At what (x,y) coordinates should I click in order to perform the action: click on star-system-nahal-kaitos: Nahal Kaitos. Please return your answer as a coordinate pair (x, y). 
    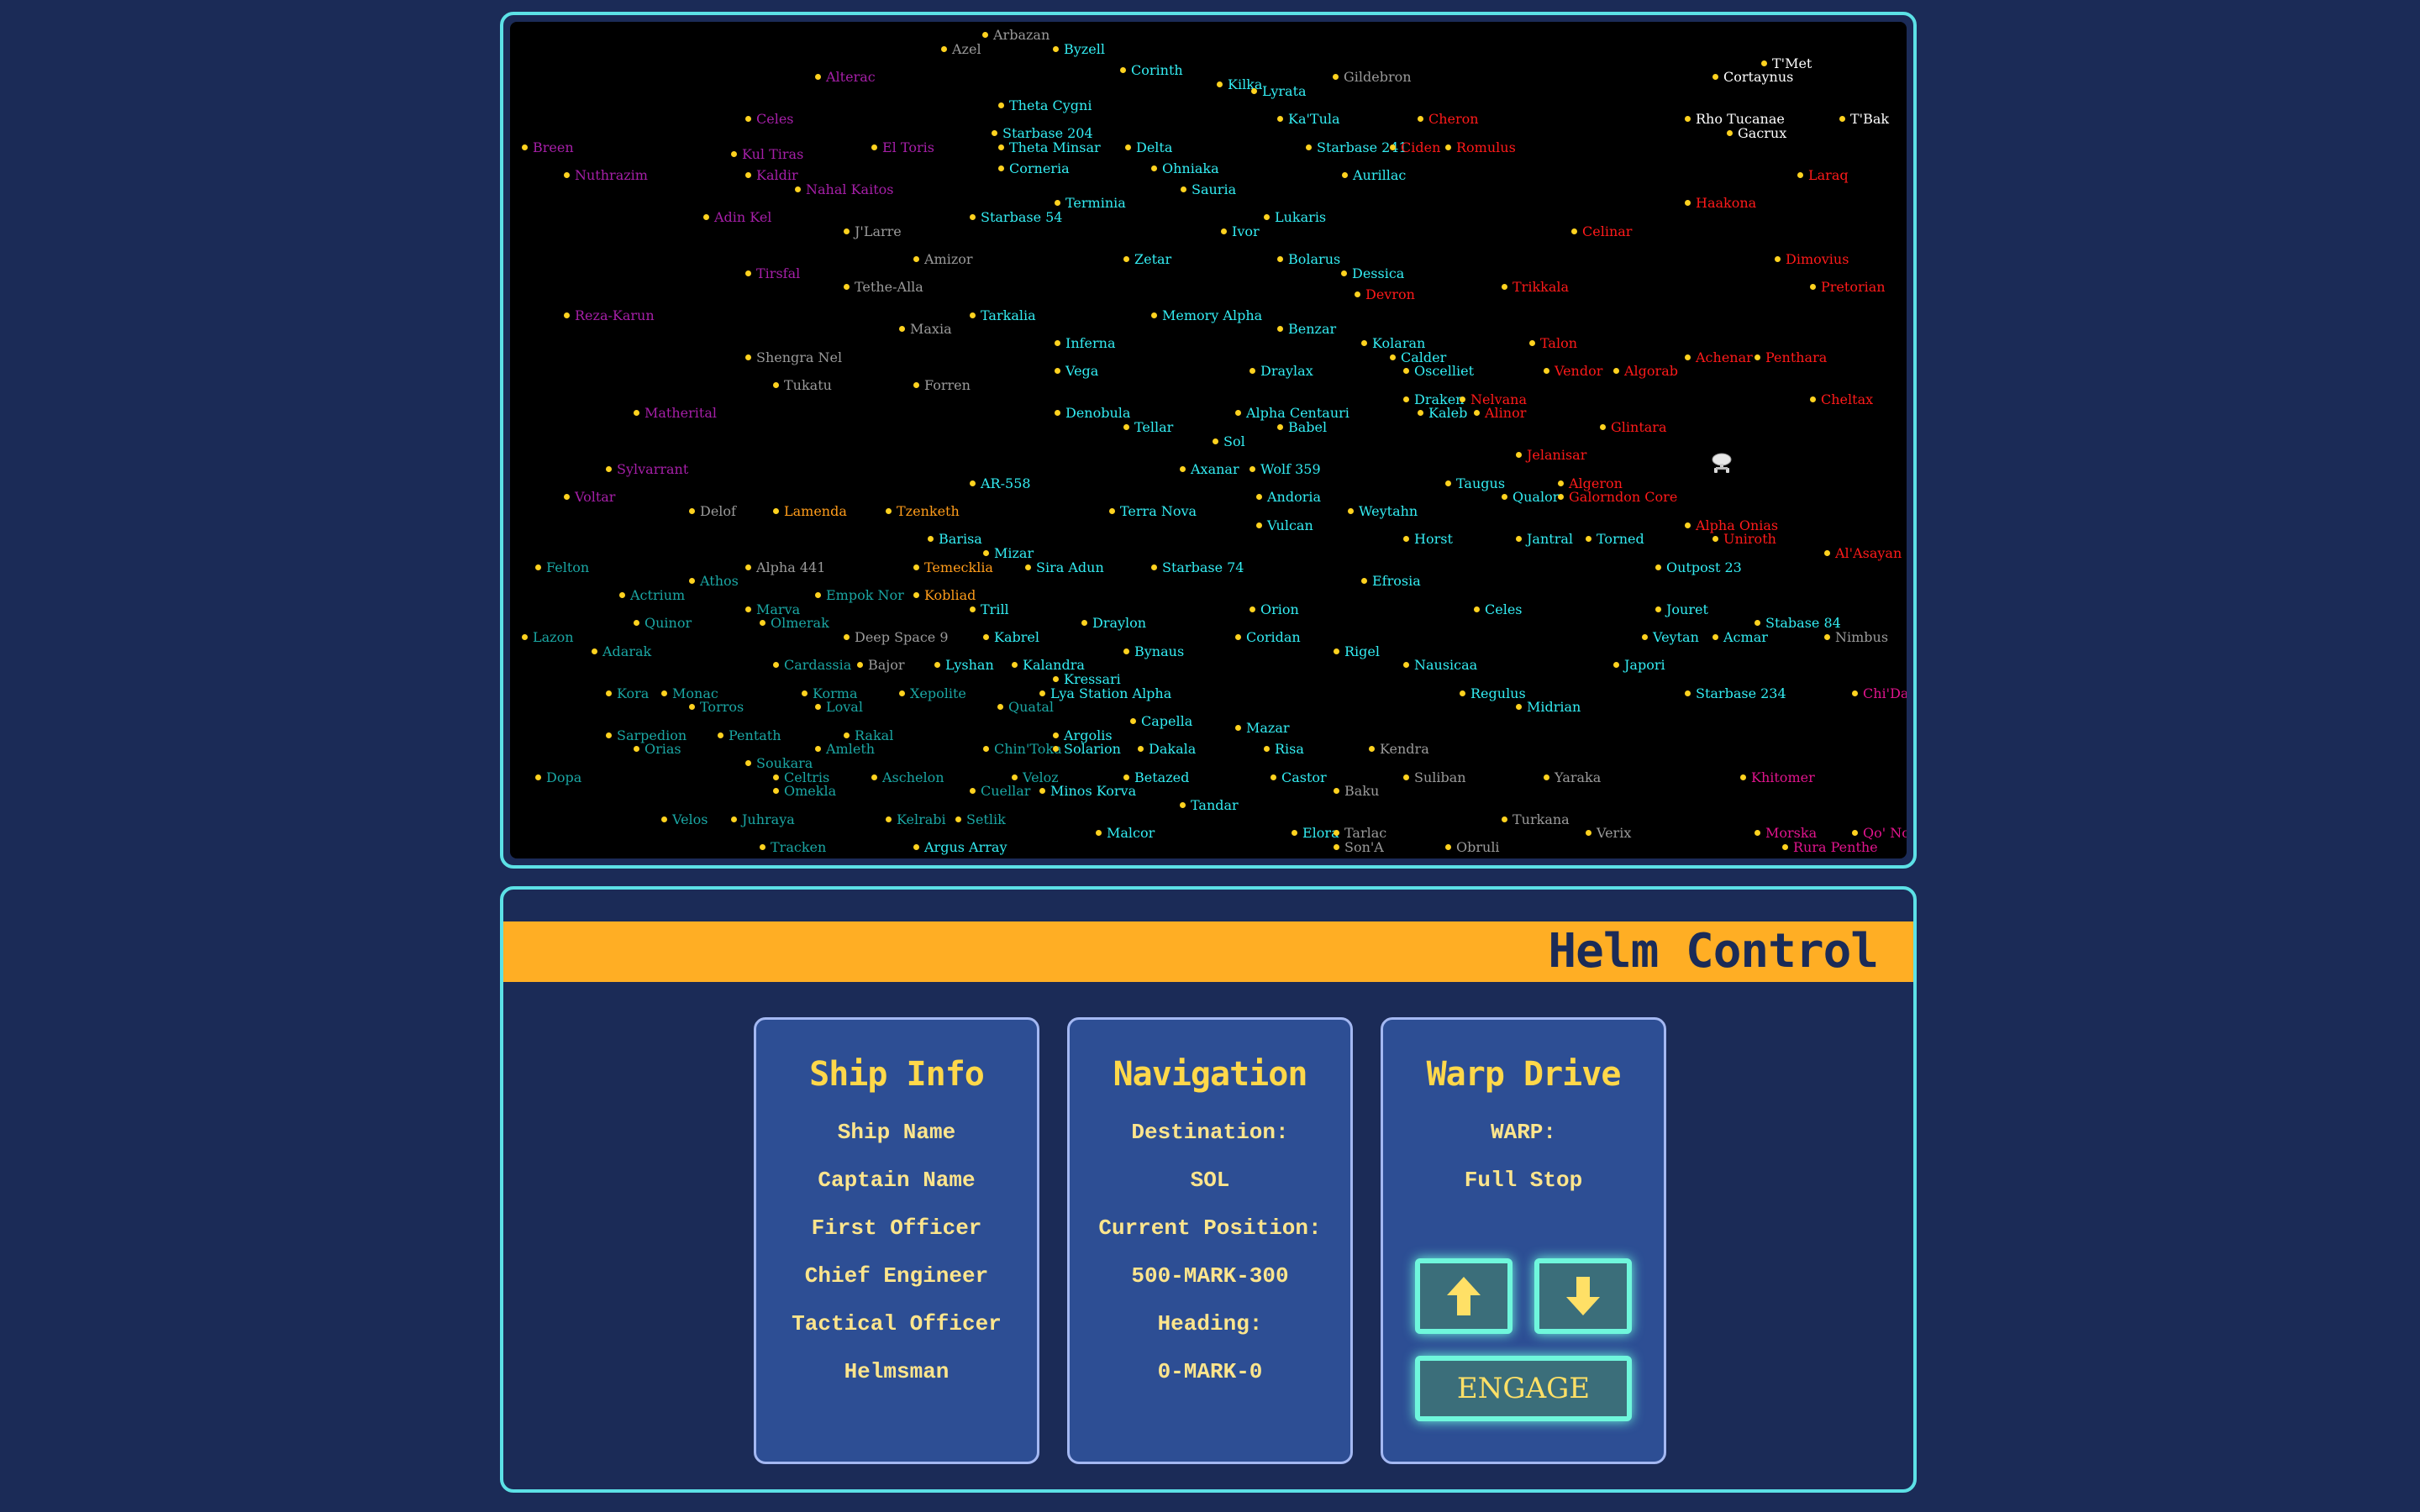
    Looking at the image, I should click on (844, 189).